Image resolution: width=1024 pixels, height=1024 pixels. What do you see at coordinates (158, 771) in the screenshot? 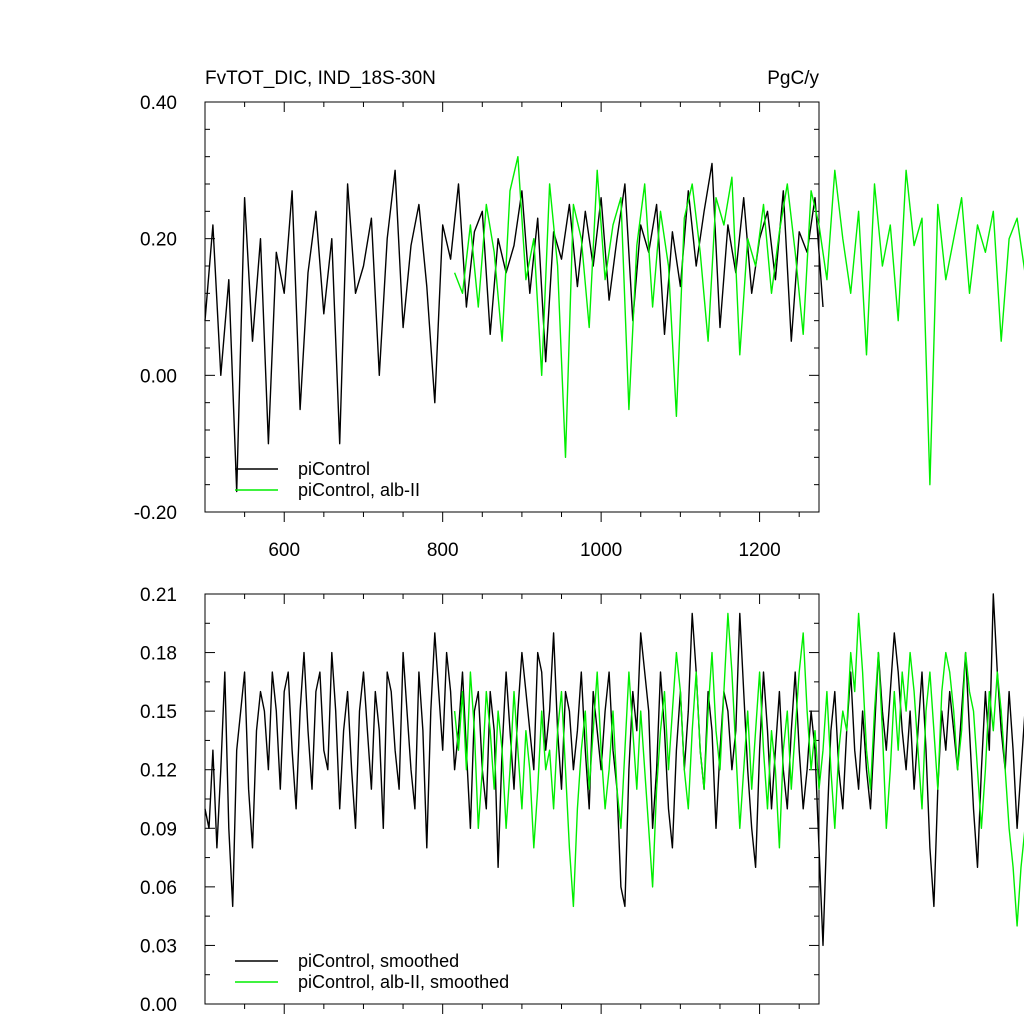
I see `lower-y-tick-label: 0.12` at bounding box center [158, 771].